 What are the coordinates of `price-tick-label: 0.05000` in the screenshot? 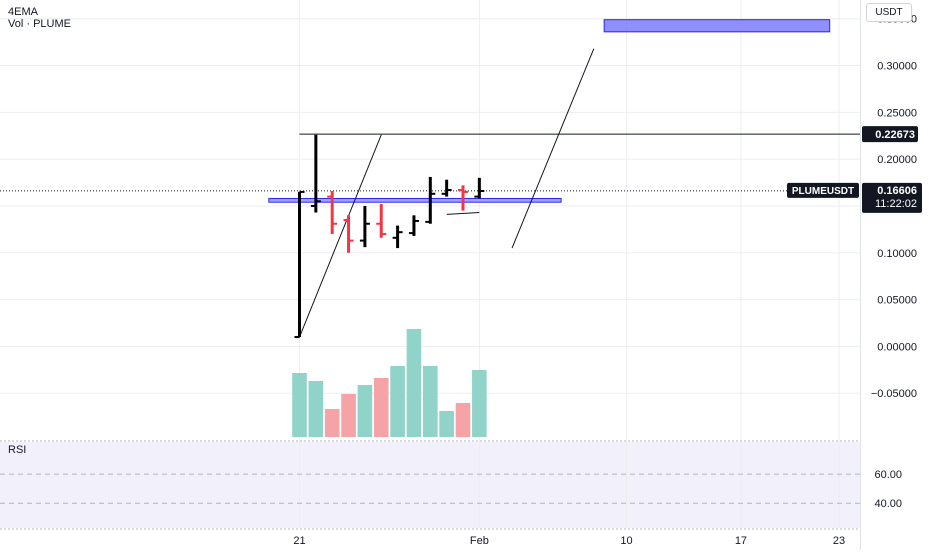 It's located at (897, 301).